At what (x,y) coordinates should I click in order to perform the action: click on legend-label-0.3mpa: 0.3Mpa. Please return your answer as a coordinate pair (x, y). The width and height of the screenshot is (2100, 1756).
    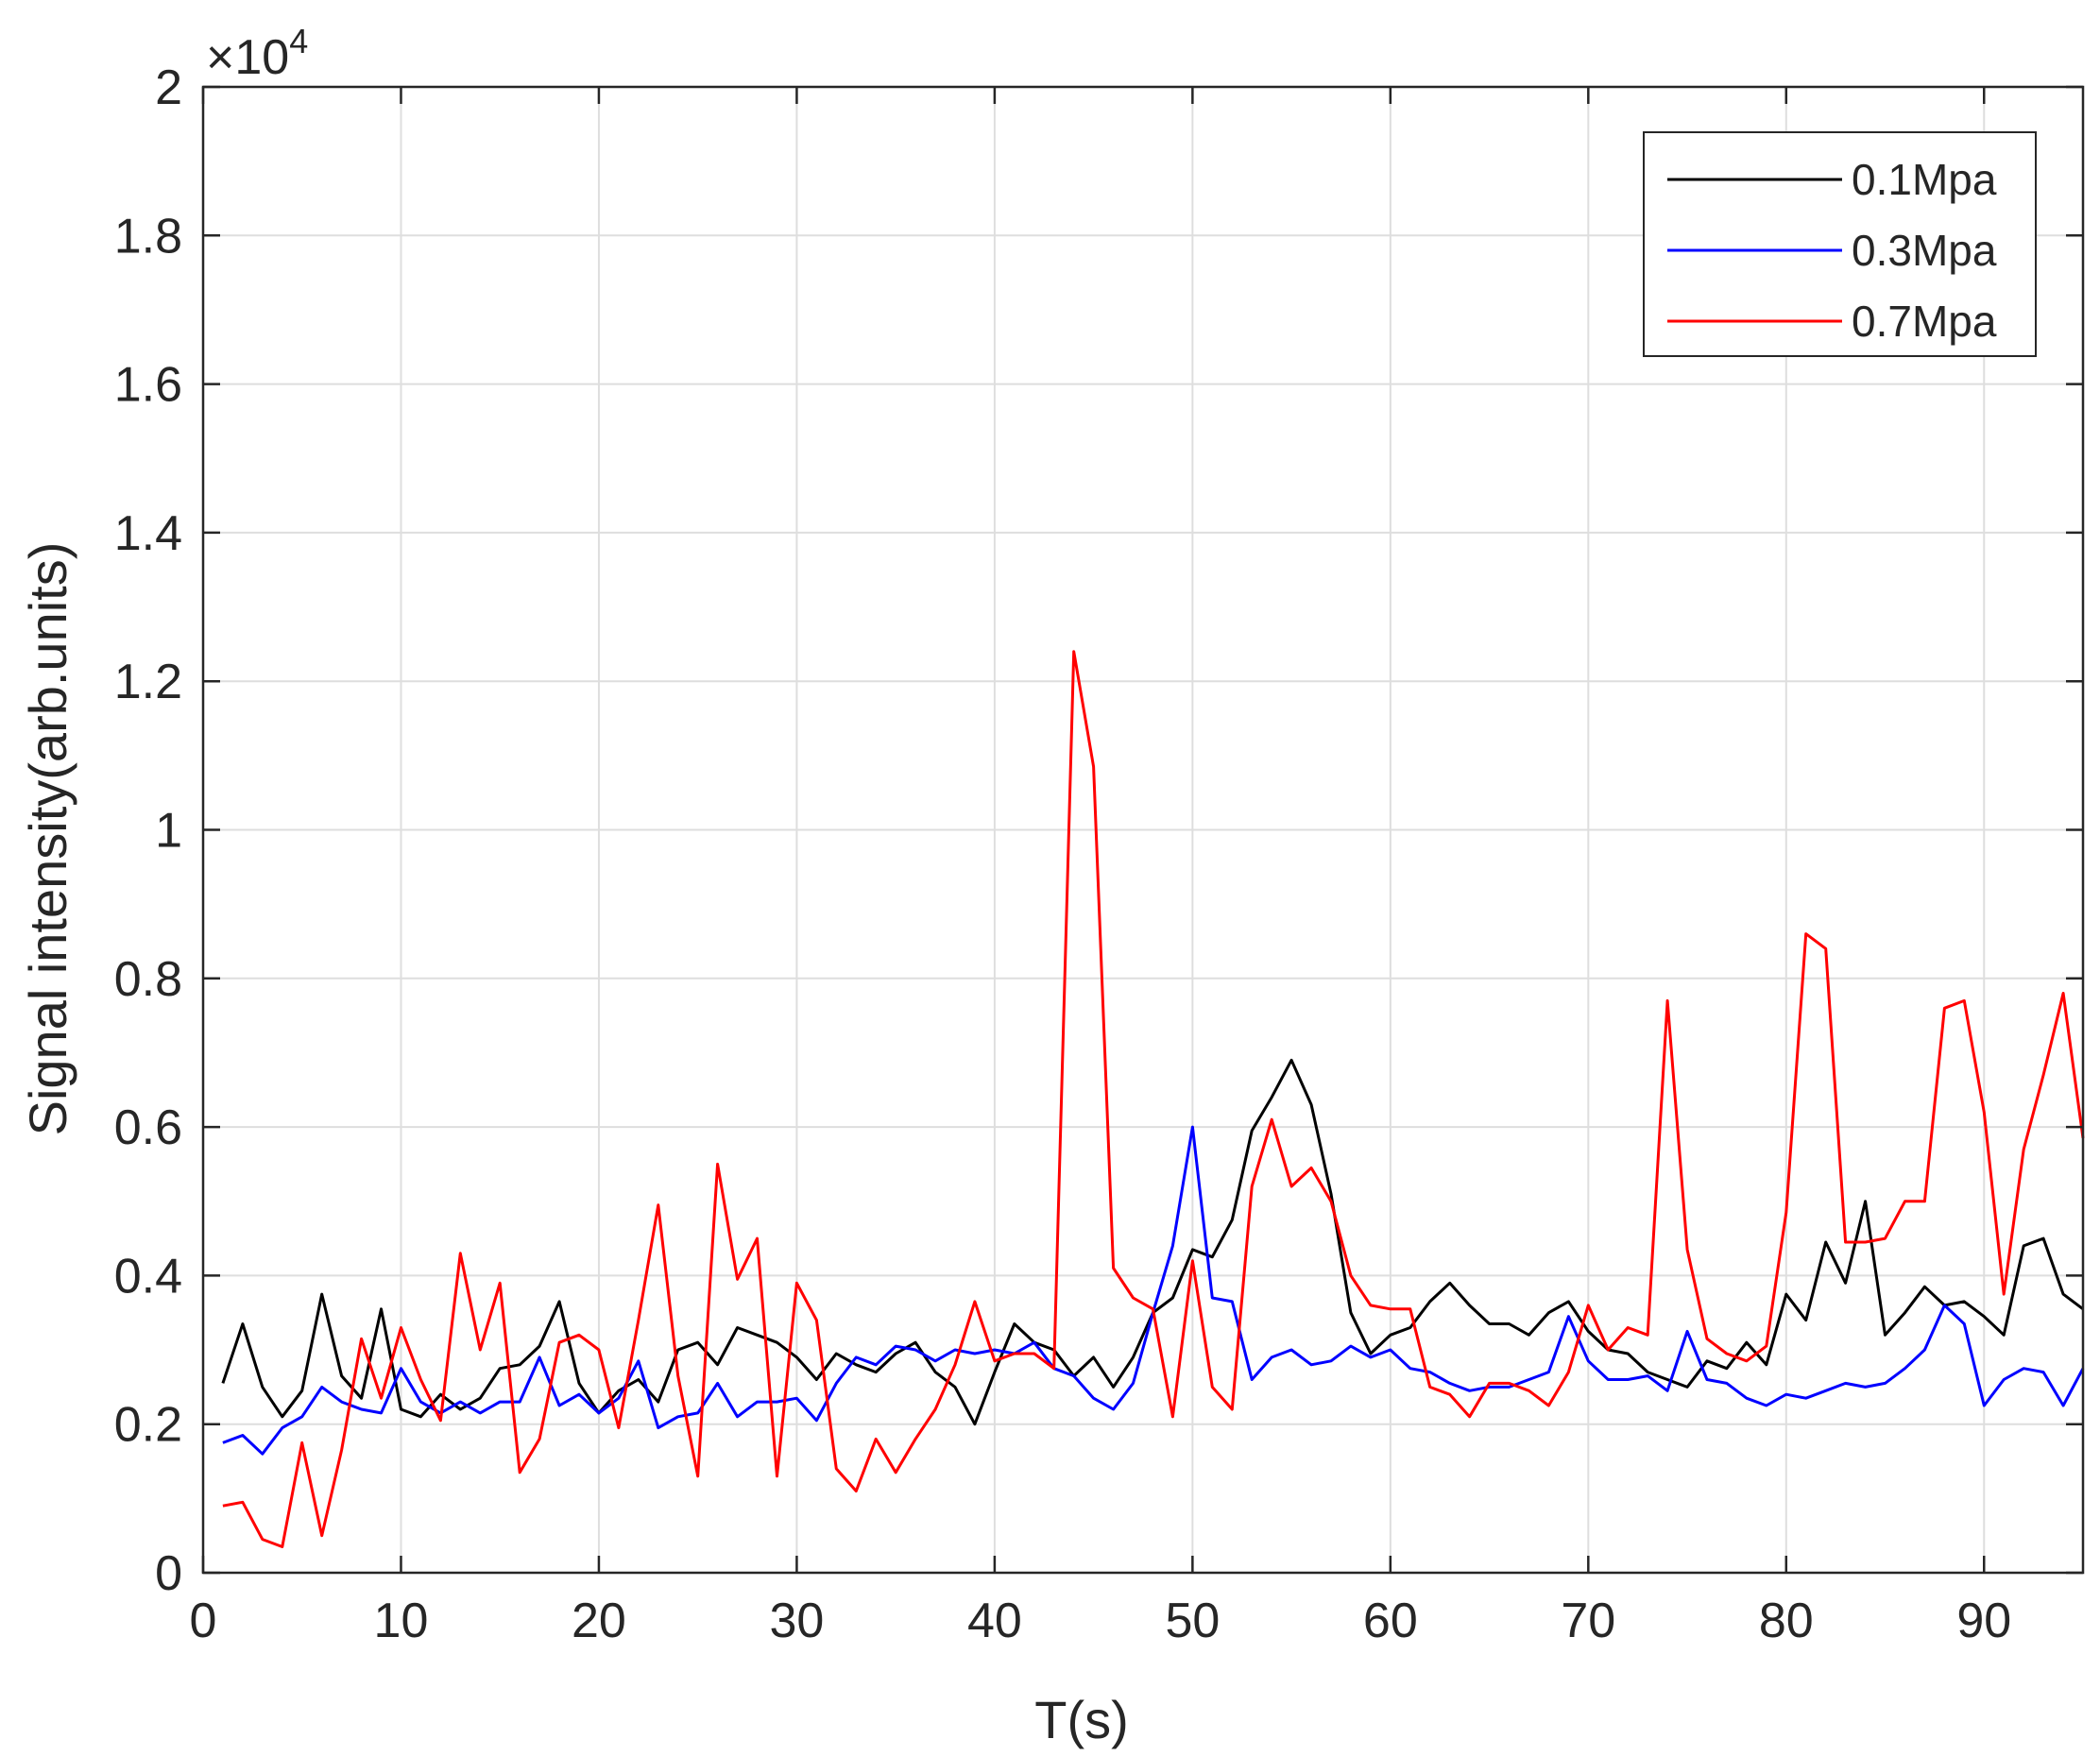
    Looking at the image, I should click on (1924, 250).